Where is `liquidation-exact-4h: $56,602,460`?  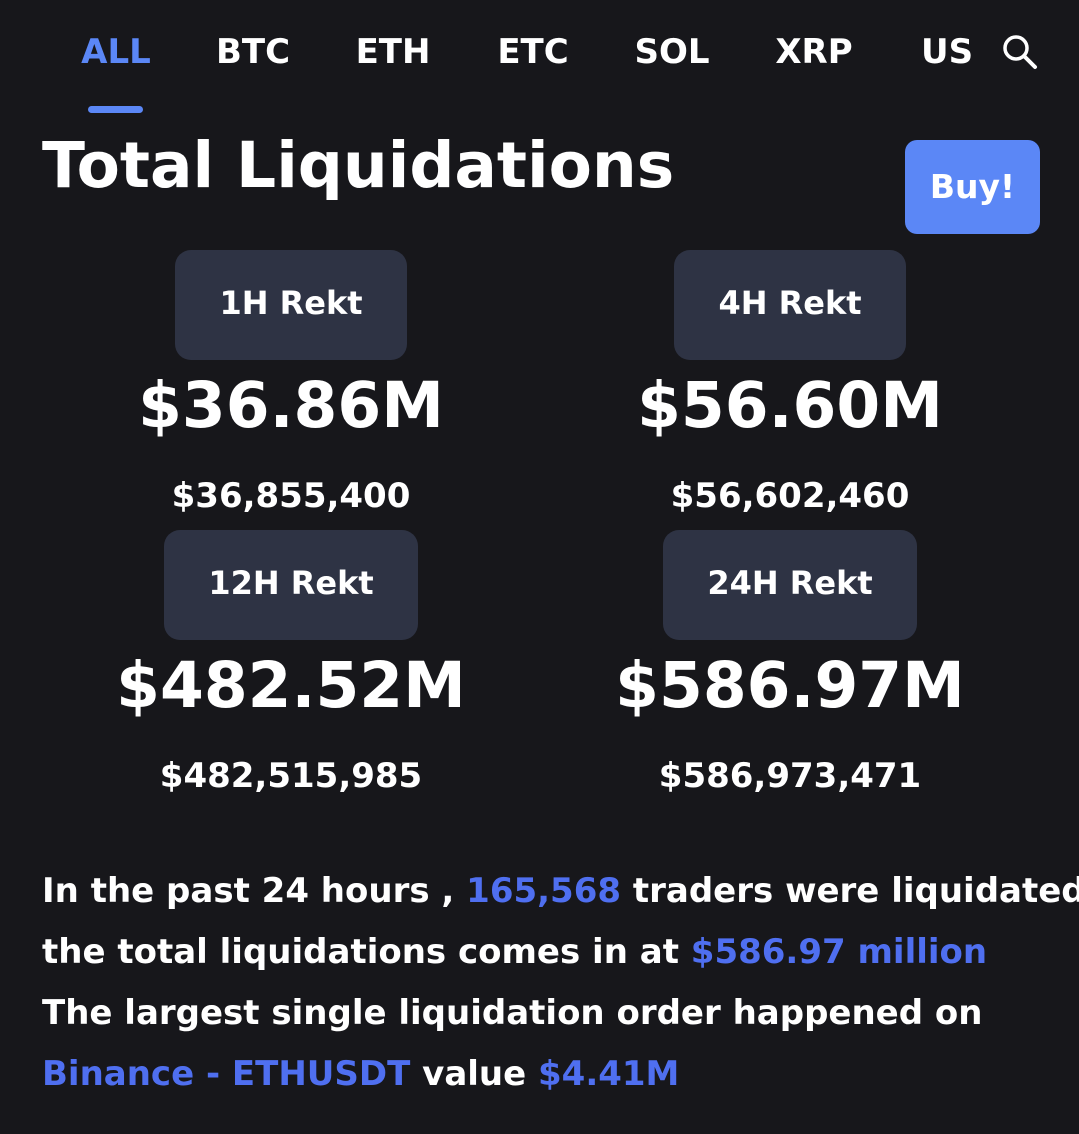 liquidation-exact-4h: $56,602,460 is located at coordinates (790, 496).